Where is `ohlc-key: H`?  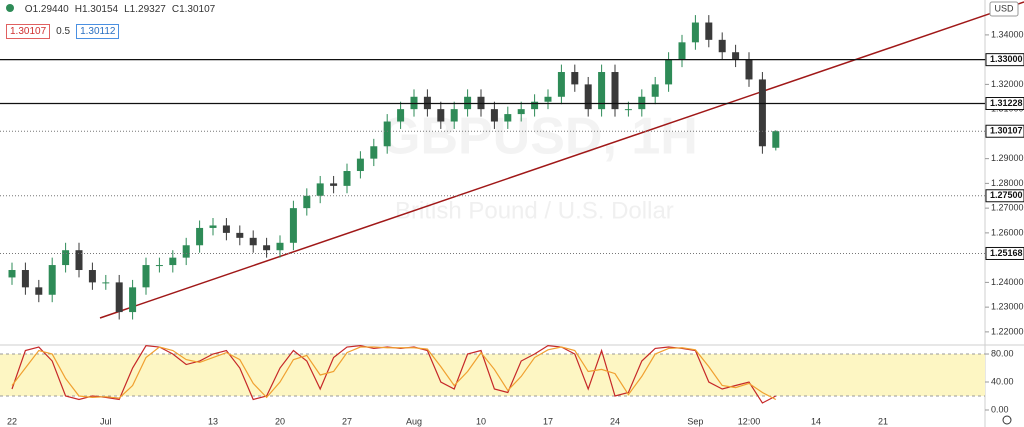
ohlc-key: H is located at coordinates (78, 9).